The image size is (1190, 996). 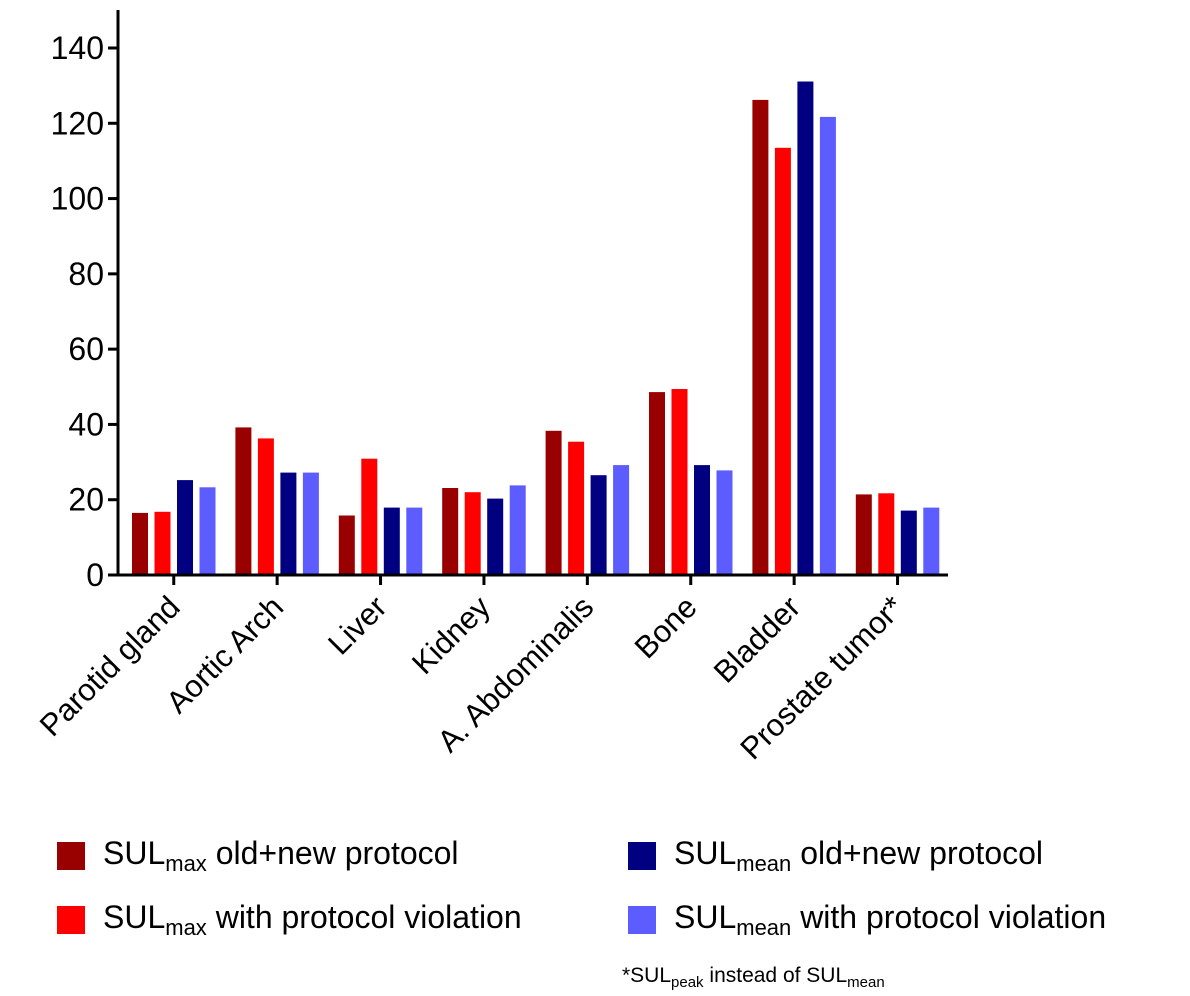 I want to click on y-tick-label: 100, so click(x=77, y=199).